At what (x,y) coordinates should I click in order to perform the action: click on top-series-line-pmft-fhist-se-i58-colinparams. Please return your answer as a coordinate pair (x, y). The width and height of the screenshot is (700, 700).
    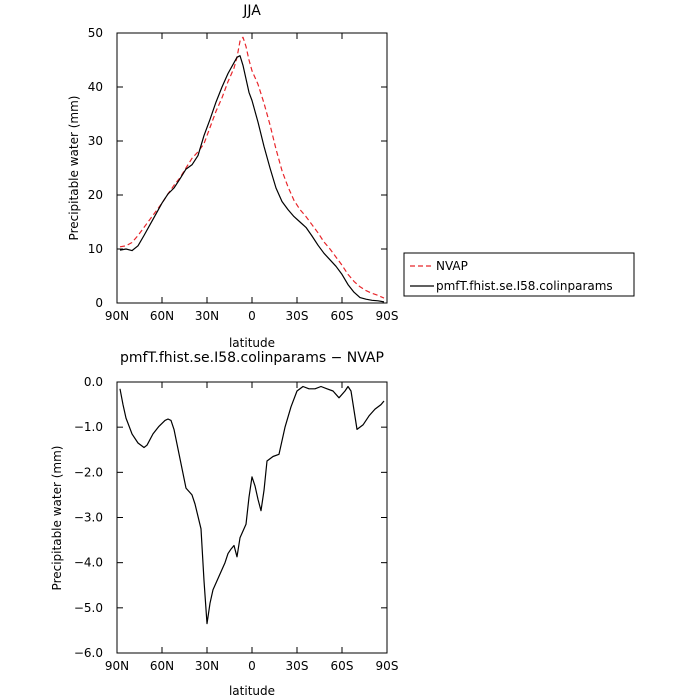
    Looking at the image, I should click on (252, 179).